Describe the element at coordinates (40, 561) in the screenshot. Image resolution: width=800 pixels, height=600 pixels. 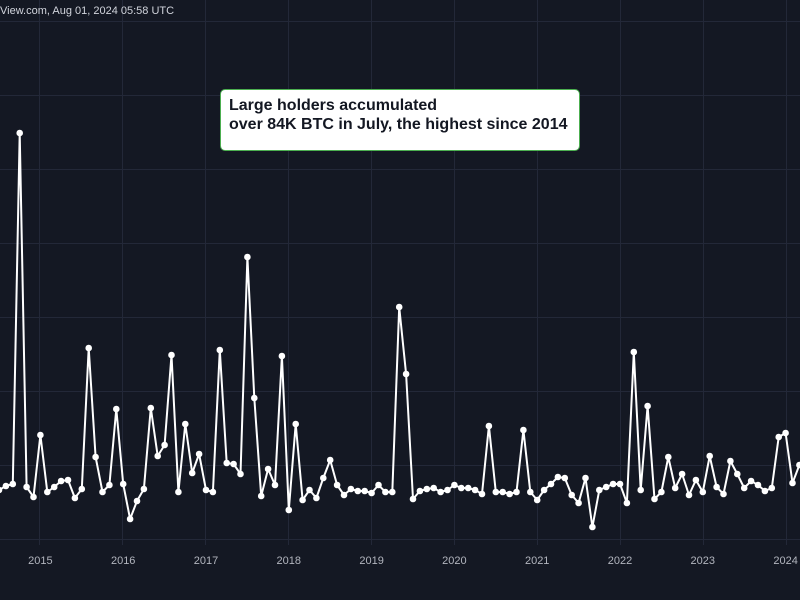
I see `x-tick-label: 2015` at that location.